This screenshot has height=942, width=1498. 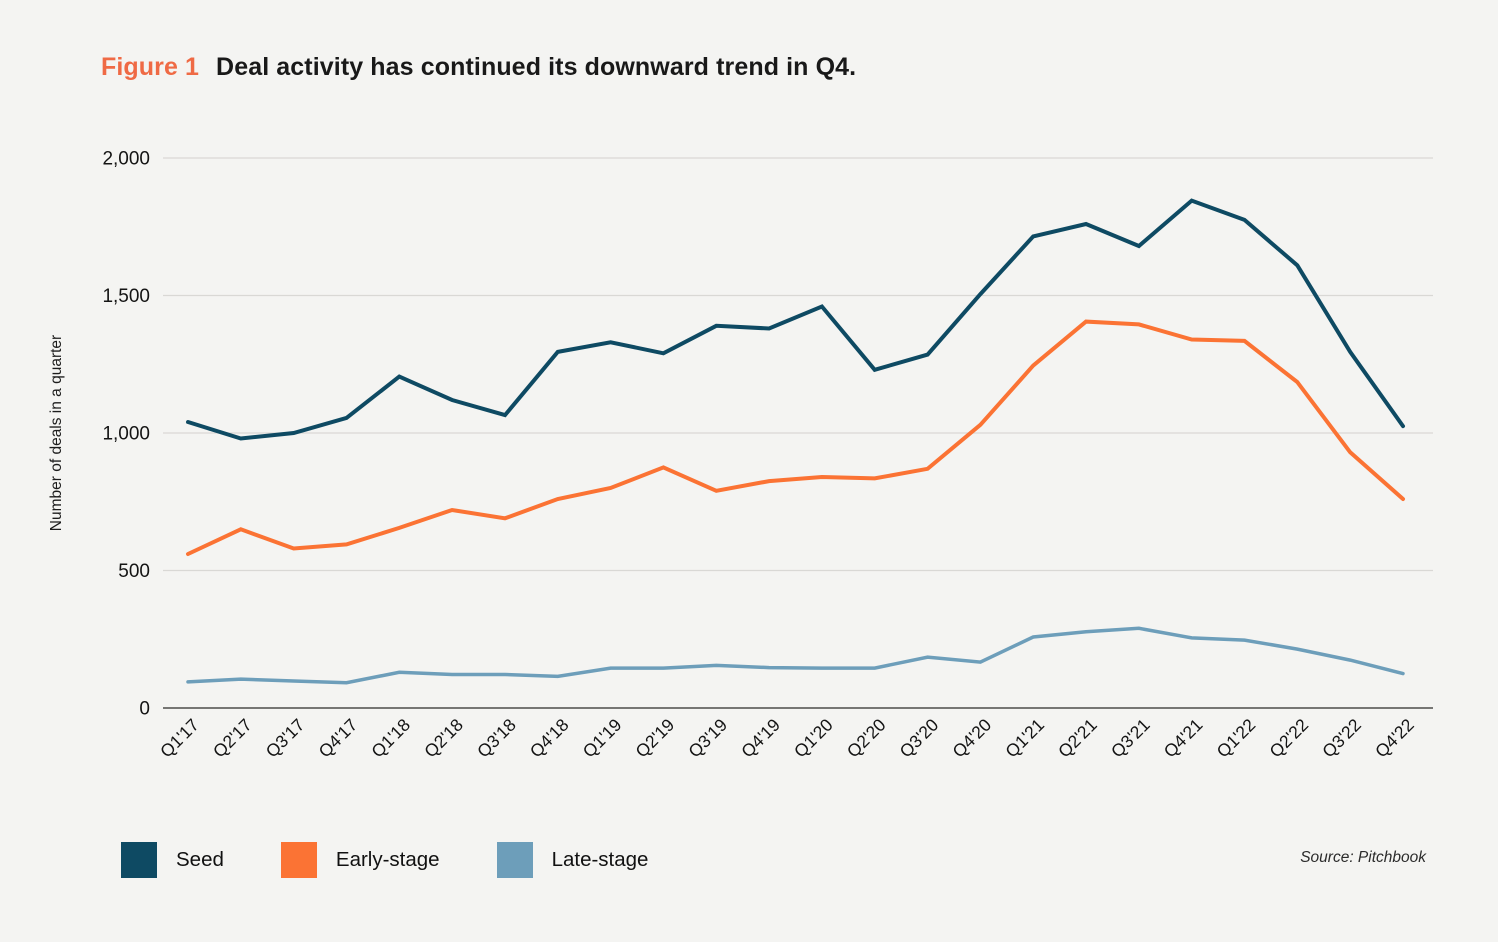 I want to click on x-tick-label: Q3'19, so click(x=707, y=738).